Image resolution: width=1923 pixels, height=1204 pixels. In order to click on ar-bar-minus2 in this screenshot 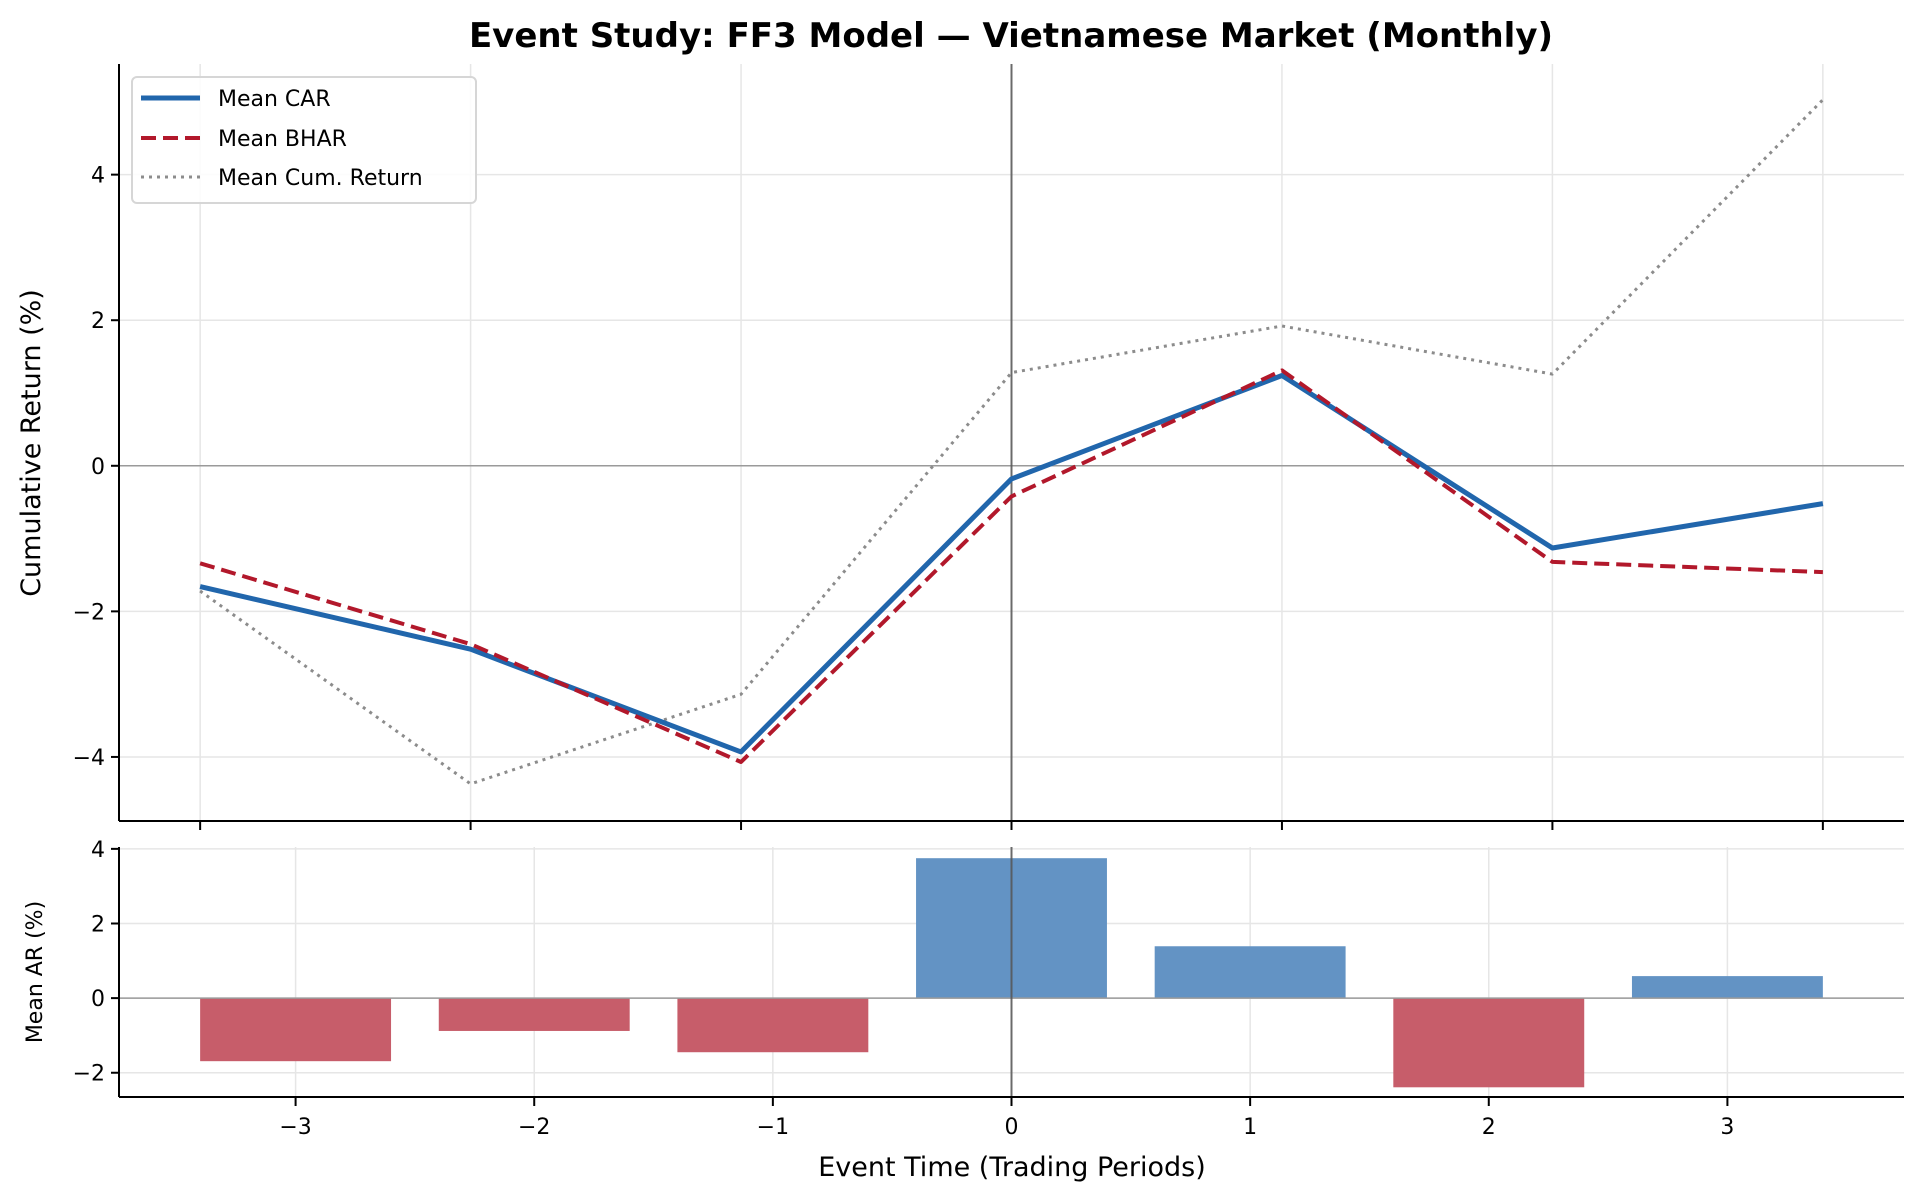, I will do `click(534, 1014)`.